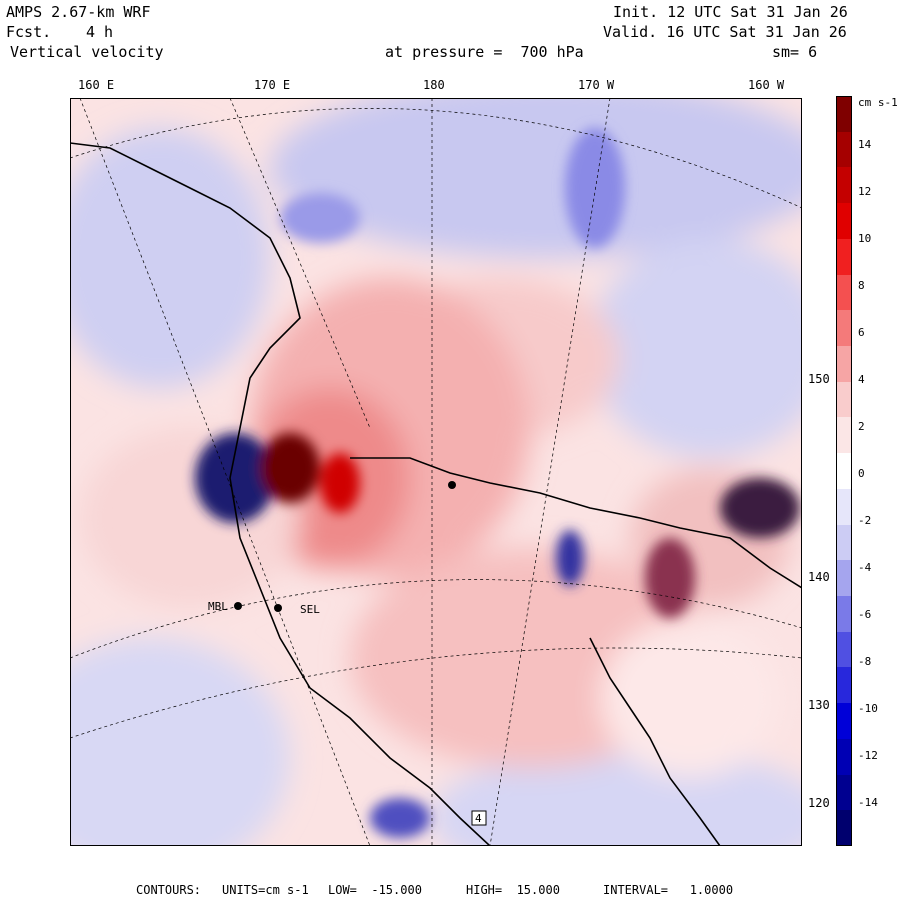 This screenshot has height=900, width=900. Describe the element at coordinates (865, 614) in the screenshot. I see `colorbar-label: -6` at that location.